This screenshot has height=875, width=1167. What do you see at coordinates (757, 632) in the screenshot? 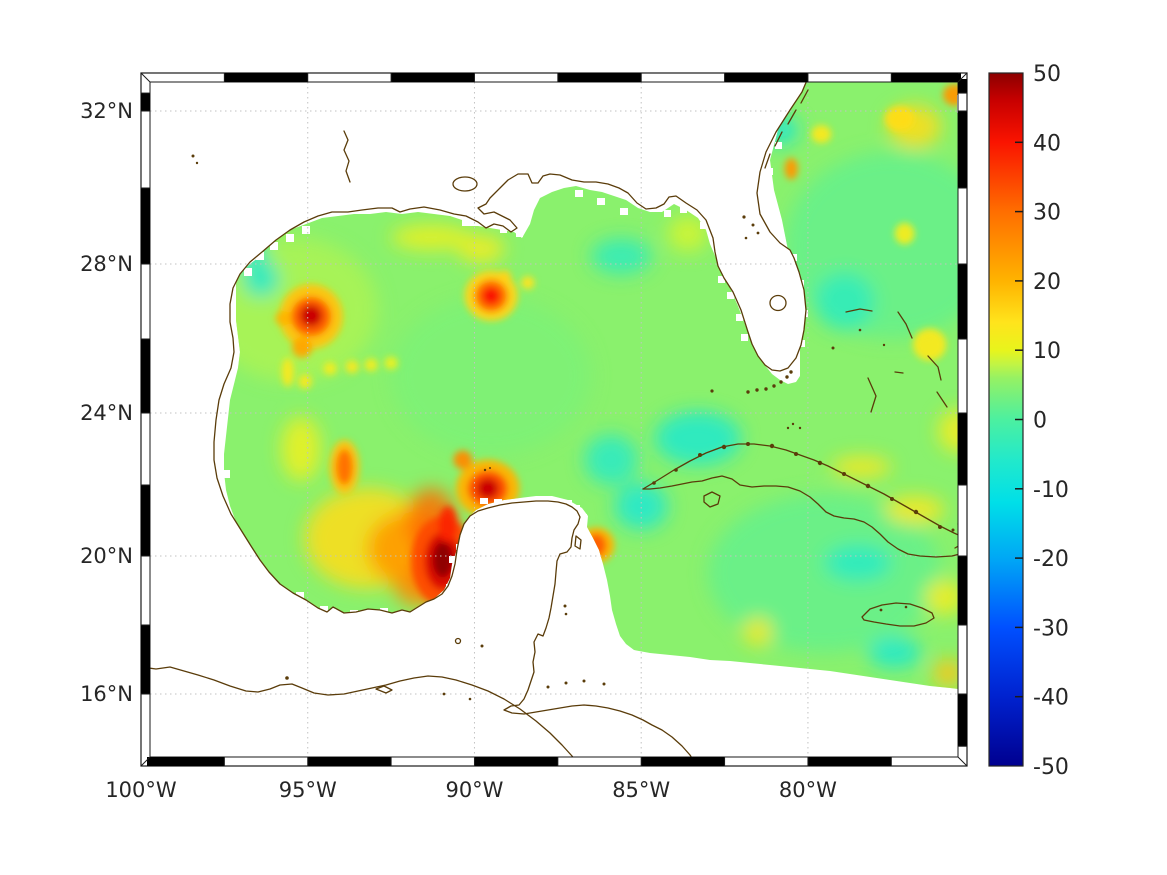
I see `feature-west-jamaica-yellow` at bounding box center [757, 632].